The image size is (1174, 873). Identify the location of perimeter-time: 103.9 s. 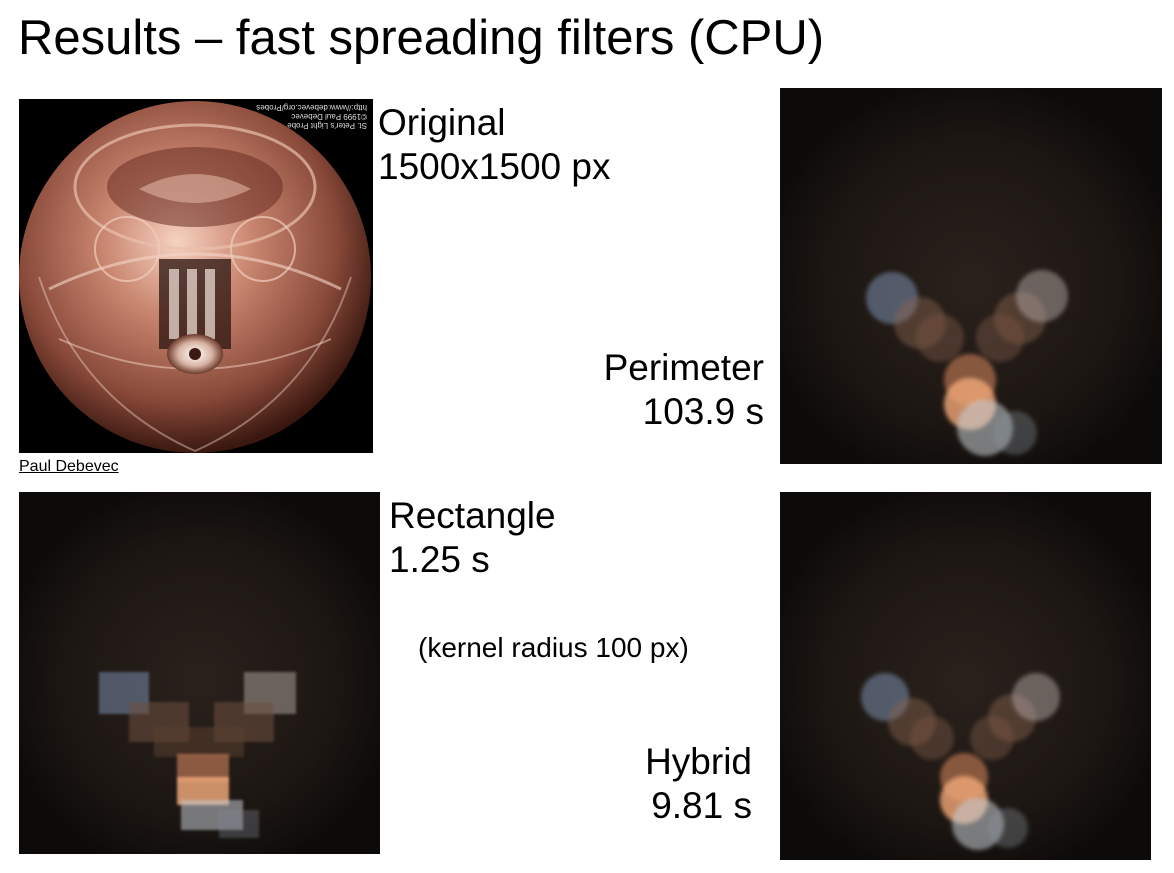
(703, 411).